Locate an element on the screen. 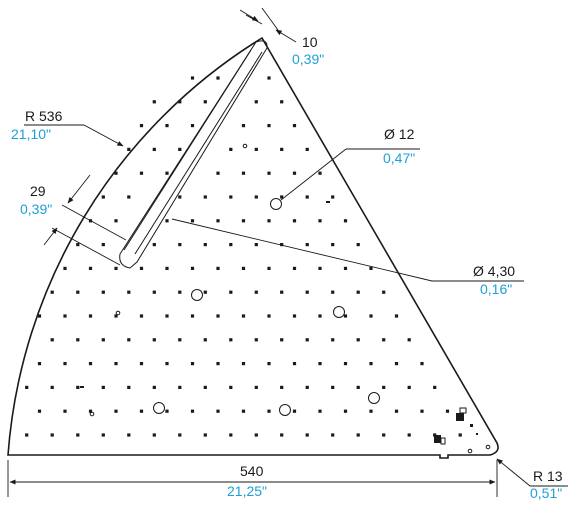  dimension-slot-width: 10 0,39" is located at coordinates (281, 37).